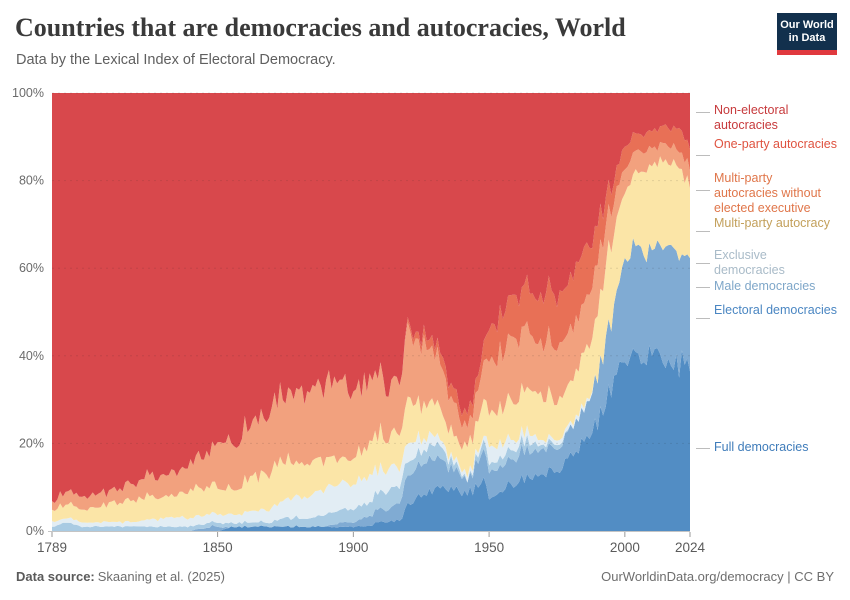 This screenshot has height=600, width=850. Describe the element at coordinates (31, 443) in the screenshot. I see `y-tick-label: 20%` at that location.